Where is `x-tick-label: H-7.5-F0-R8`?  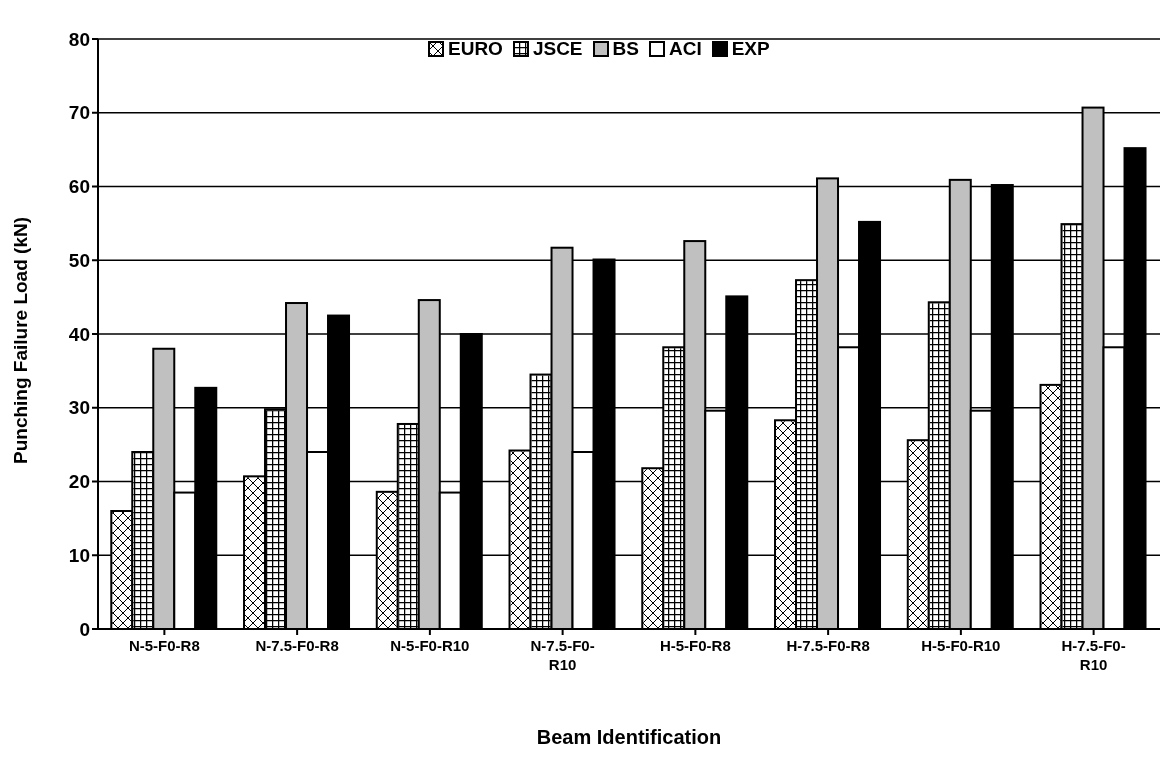
x-tick-label: H-7.5-F0-R8 is located at coordinates (828, 645).